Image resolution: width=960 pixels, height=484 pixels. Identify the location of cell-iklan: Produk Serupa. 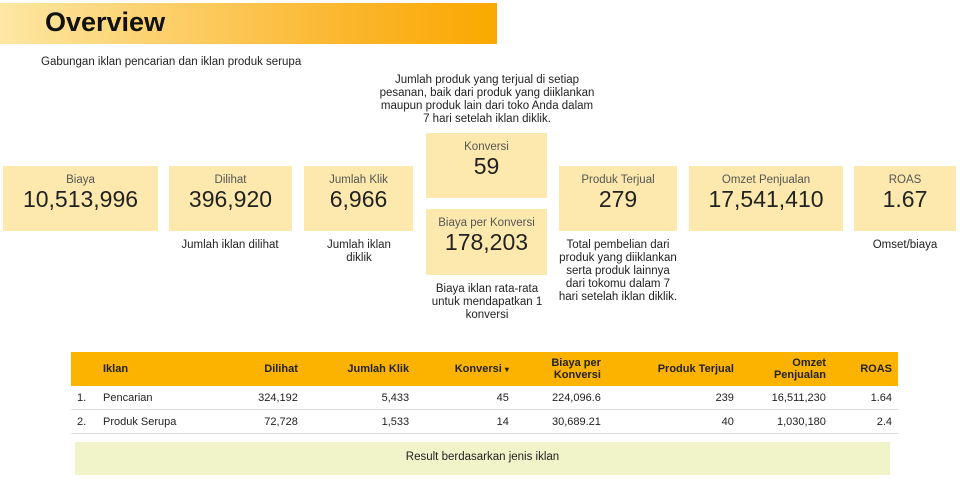
(161, 421).